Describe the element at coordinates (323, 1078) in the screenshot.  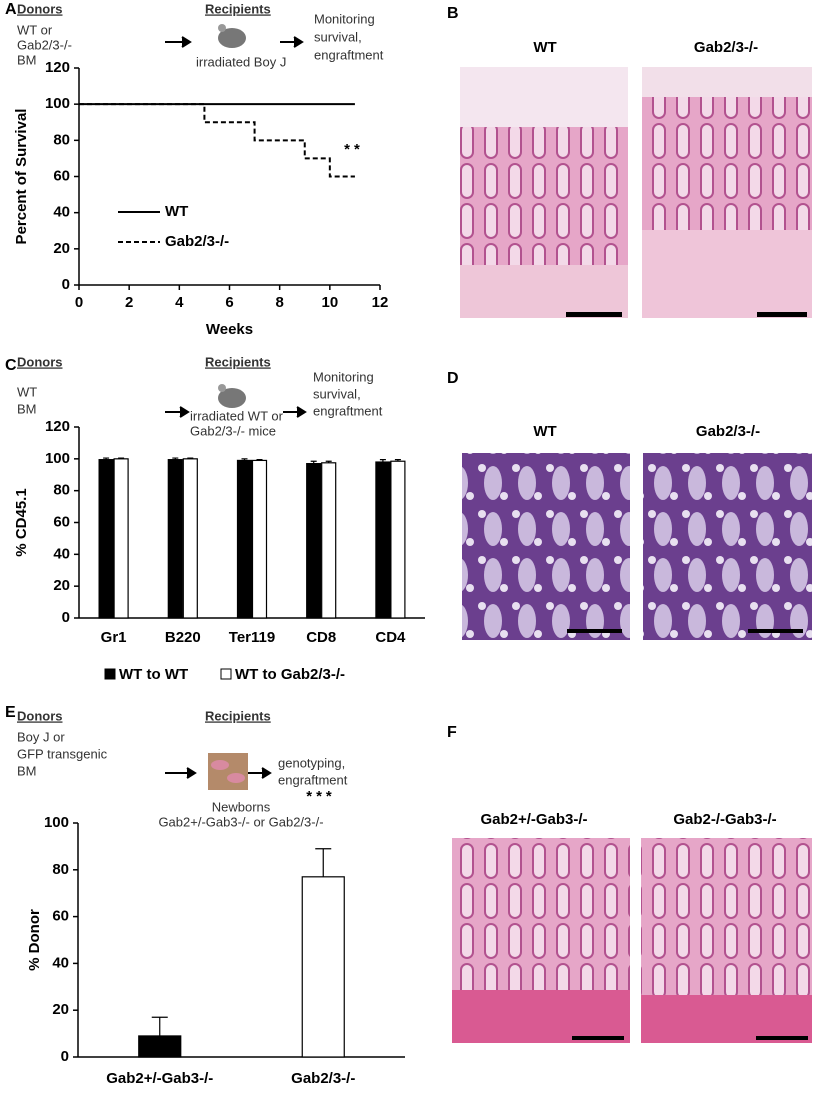
I see `x-tick-label: Gab2/3-/-` at that location.